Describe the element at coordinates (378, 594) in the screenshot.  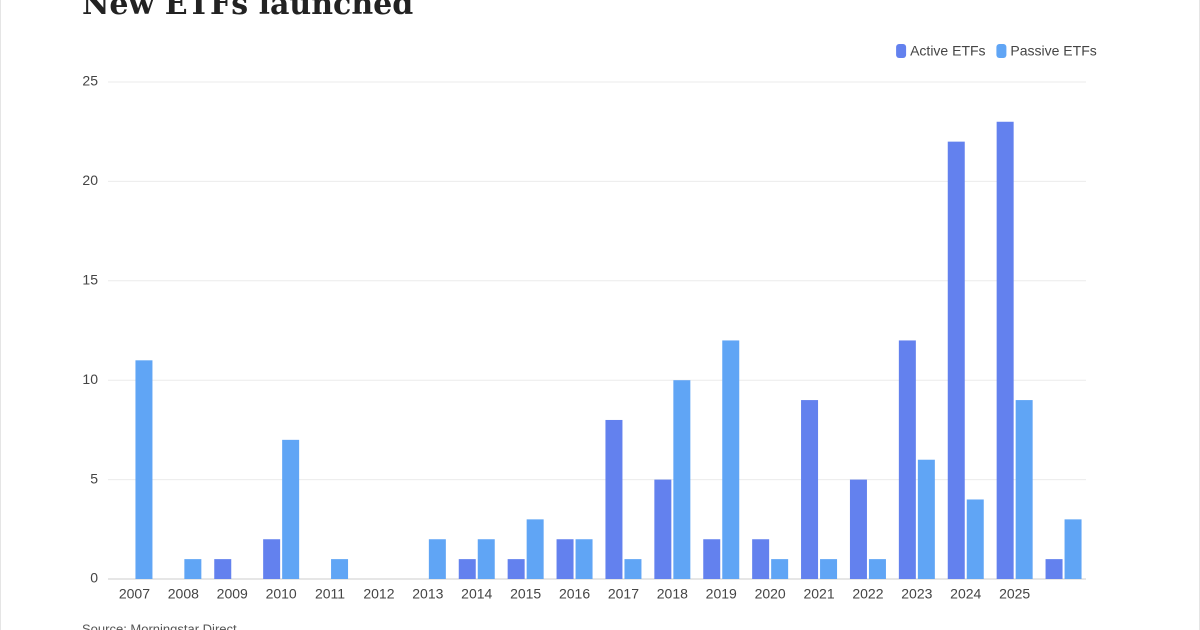
I see `x-tick-label: 2012` at that location.